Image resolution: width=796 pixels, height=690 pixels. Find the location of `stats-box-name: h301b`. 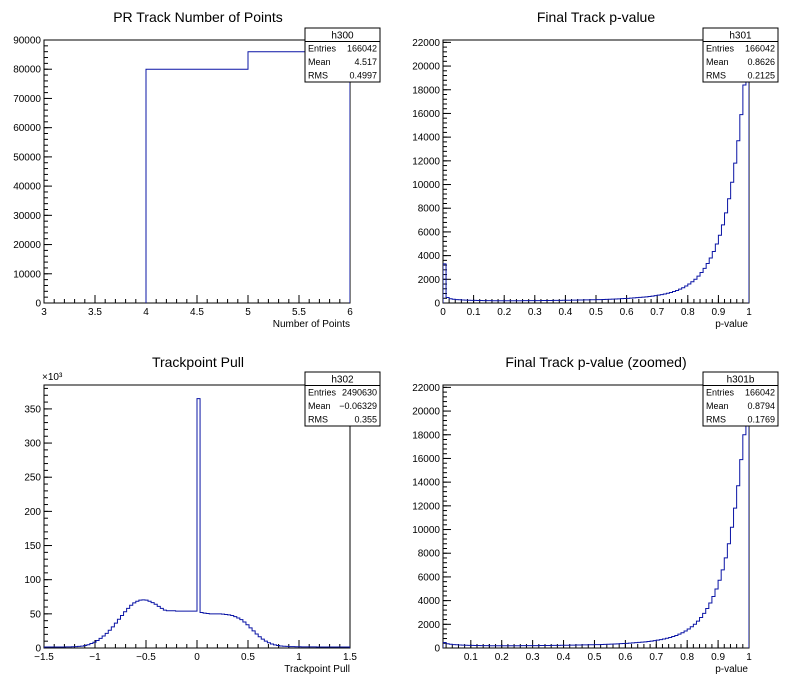

stats-box-name: h301b is located at coordinates (741, 380).